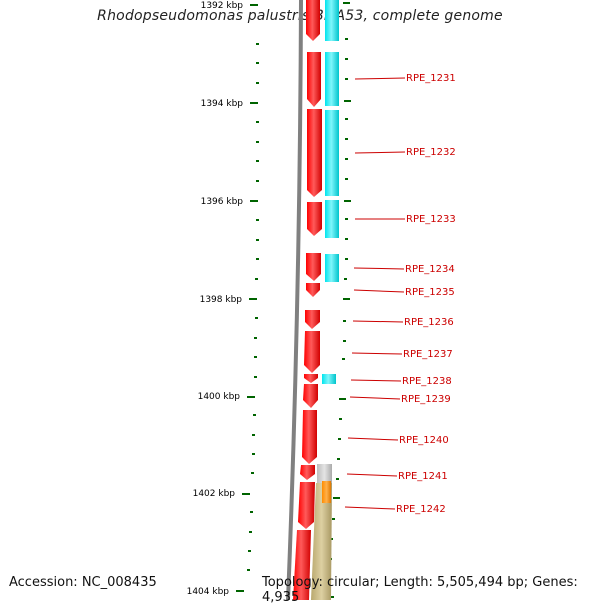 The image size is (600, 605). Describe the element at coordinates (214, 494) in the screenshot. I see `scale-label: 1402 kbp` at that location.